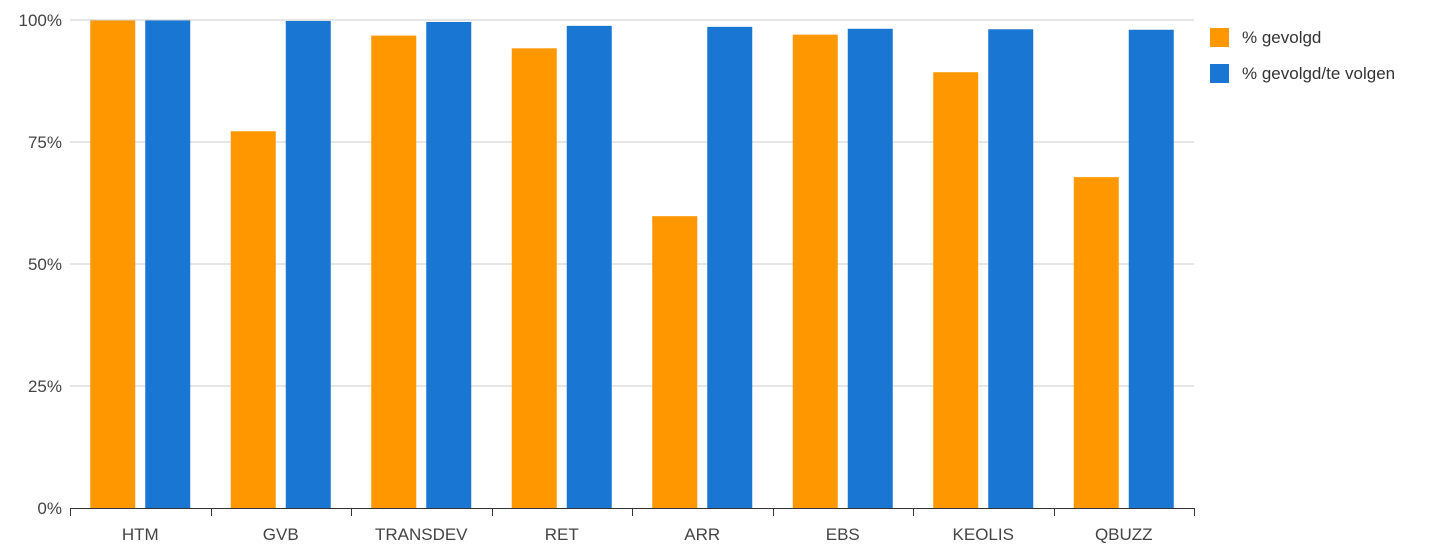 This screenshot has width=1441, height=551. I want to click on bar-gevolgd-ret, so click(534, 278).